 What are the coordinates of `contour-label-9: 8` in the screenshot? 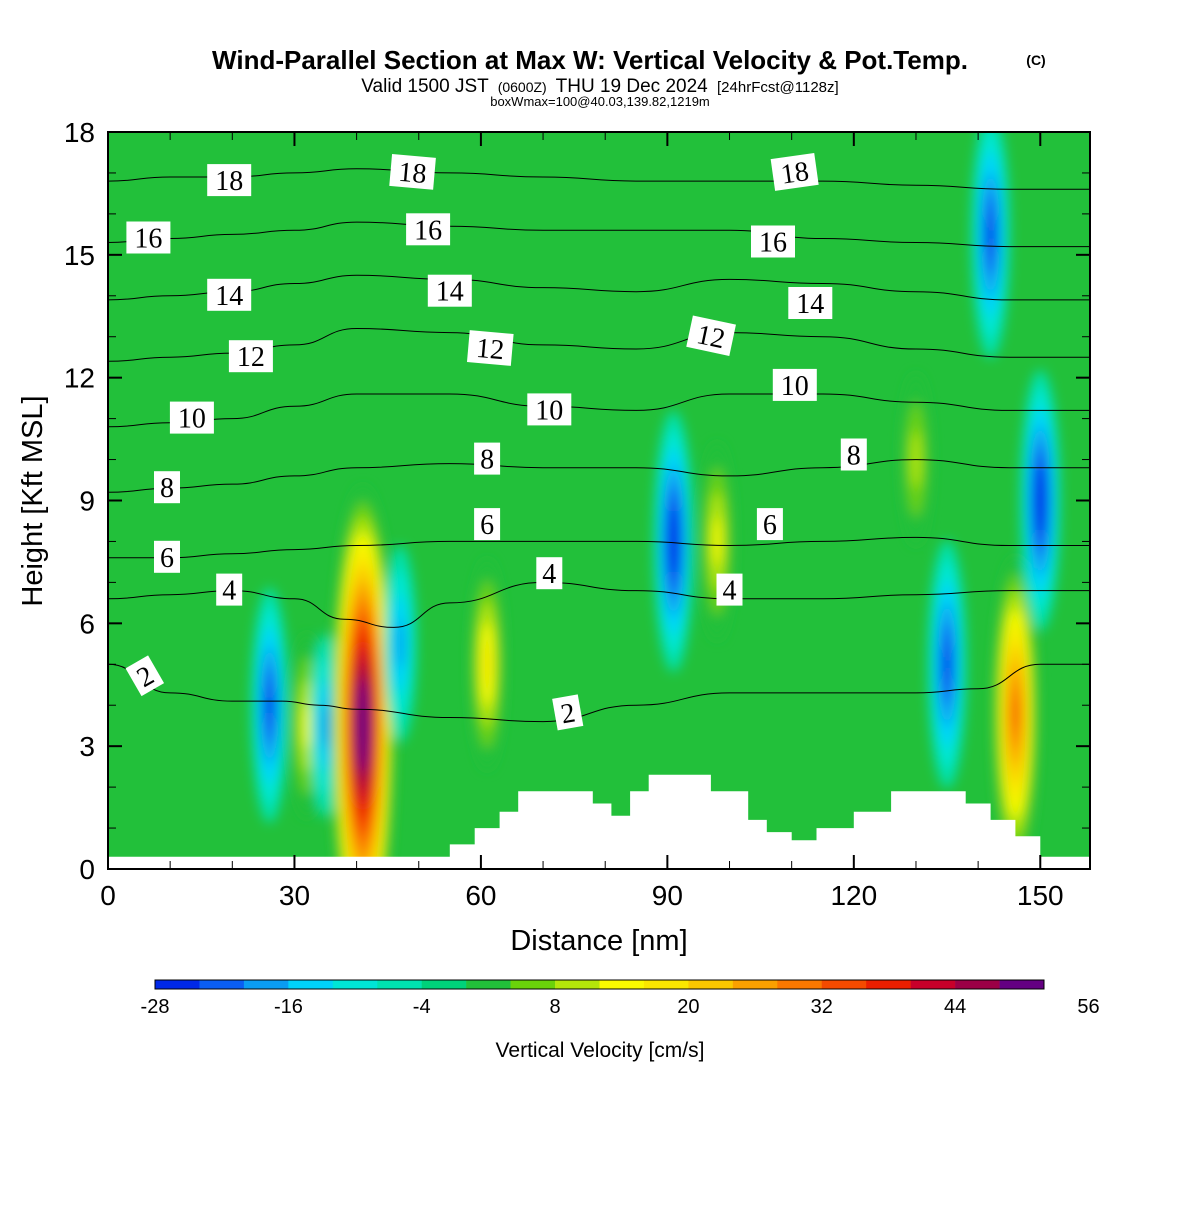 It's located at (167, 487).